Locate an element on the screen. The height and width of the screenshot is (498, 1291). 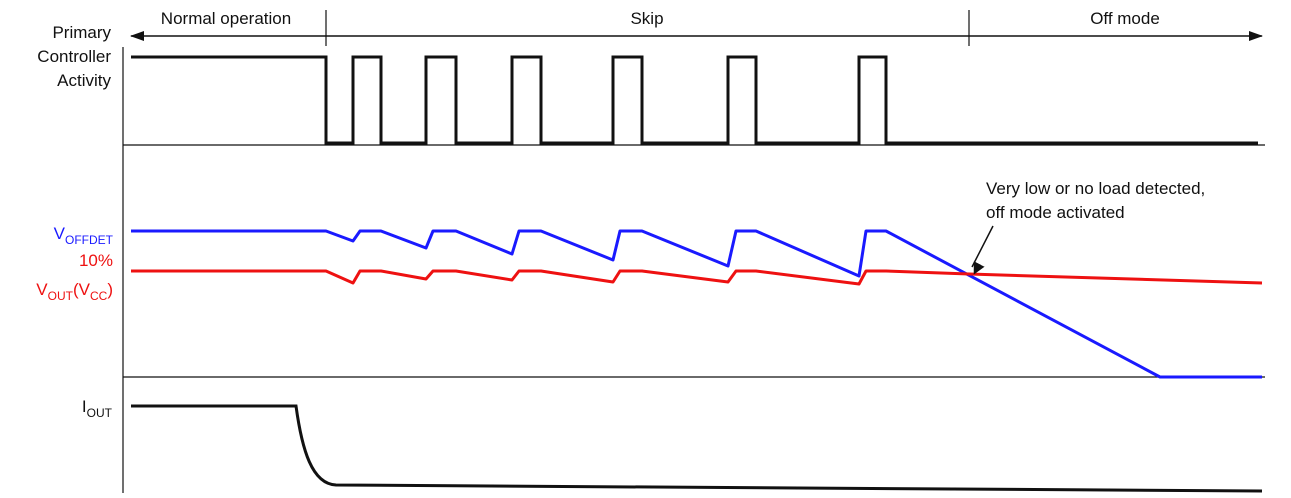
primary-label-line3: Activity is located at coordinates (84, 80).